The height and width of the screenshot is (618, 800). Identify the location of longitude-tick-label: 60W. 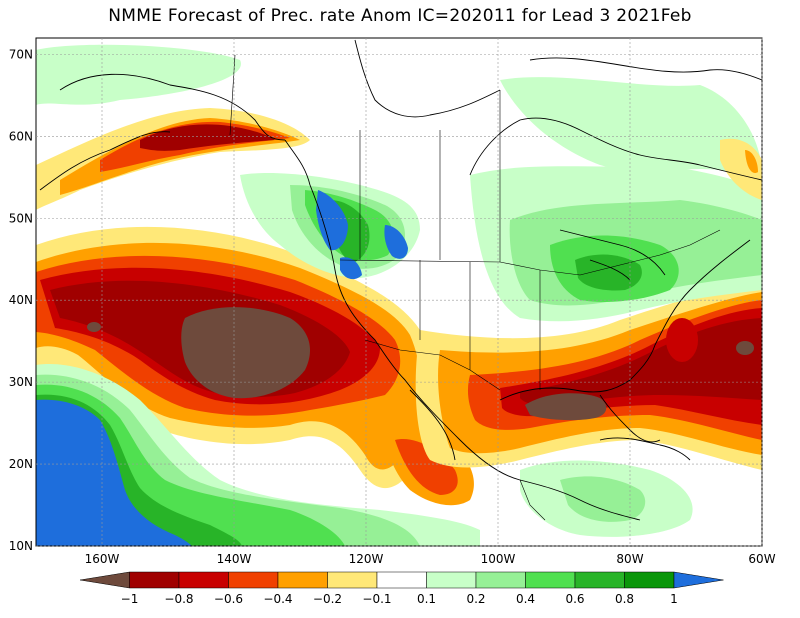
(761, 559).